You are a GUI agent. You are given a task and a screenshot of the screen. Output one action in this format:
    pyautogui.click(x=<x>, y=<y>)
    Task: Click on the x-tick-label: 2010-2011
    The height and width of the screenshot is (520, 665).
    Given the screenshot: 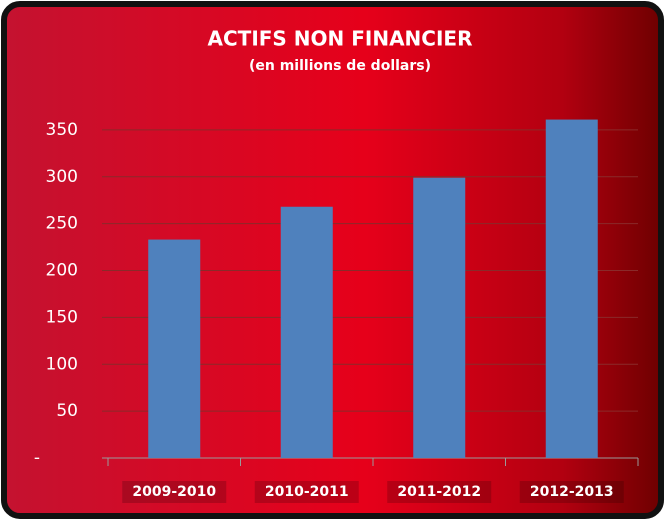 What is the action you would take?
    pyautogui.click(x=307, y=492)
    